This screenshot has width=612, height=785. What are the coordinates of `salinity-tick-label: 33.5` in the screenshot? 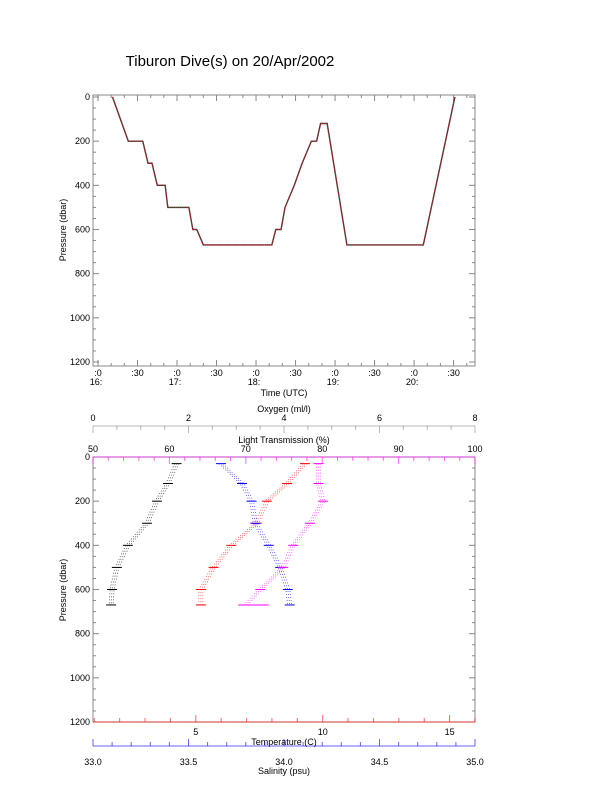 It's located at (189, 762).